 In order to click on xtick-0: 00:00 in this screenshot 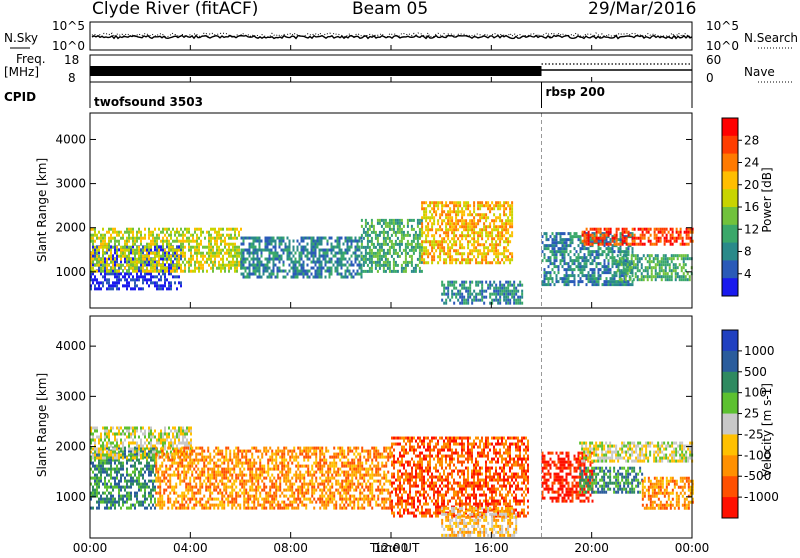, I will do `click(90, 547)`.